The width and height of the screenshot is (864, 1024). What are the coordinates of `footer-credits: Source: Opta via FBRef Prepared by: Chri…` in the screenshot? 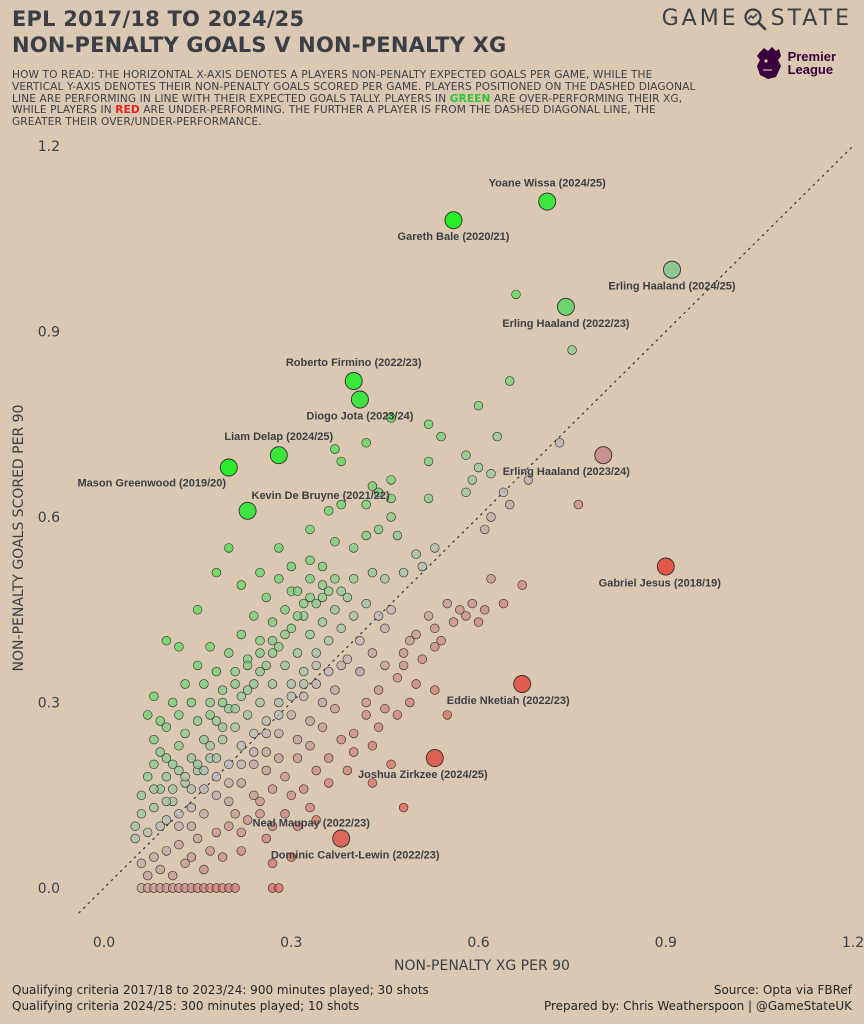 It's located at (698, 998).